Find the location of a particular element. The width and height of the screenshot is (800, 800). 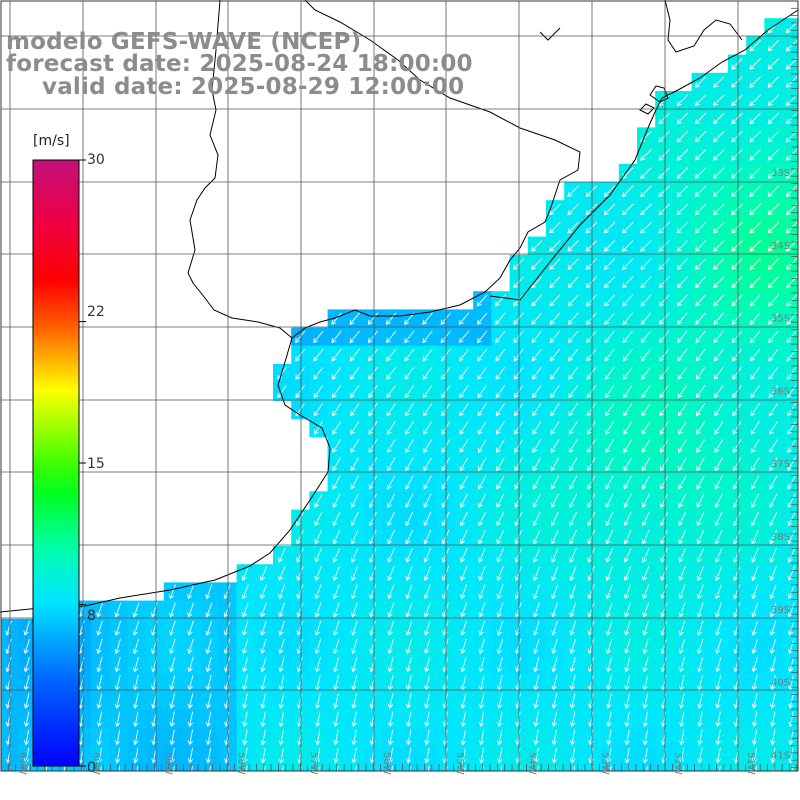

longitude-label: 52W is located at coordinates (677, 763).